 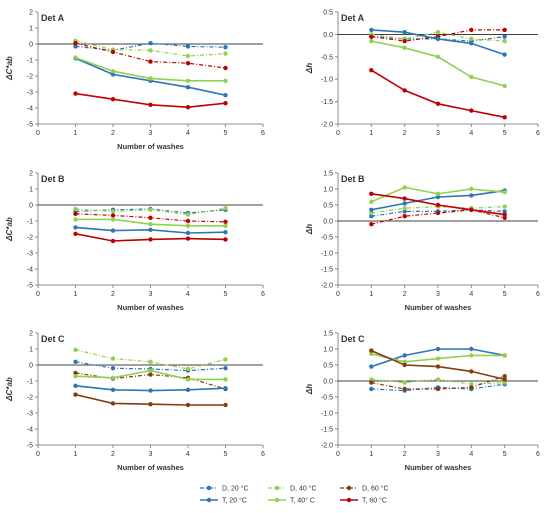 I want to click on x-axis-label: Number of washes, so click(x=150, y=467).